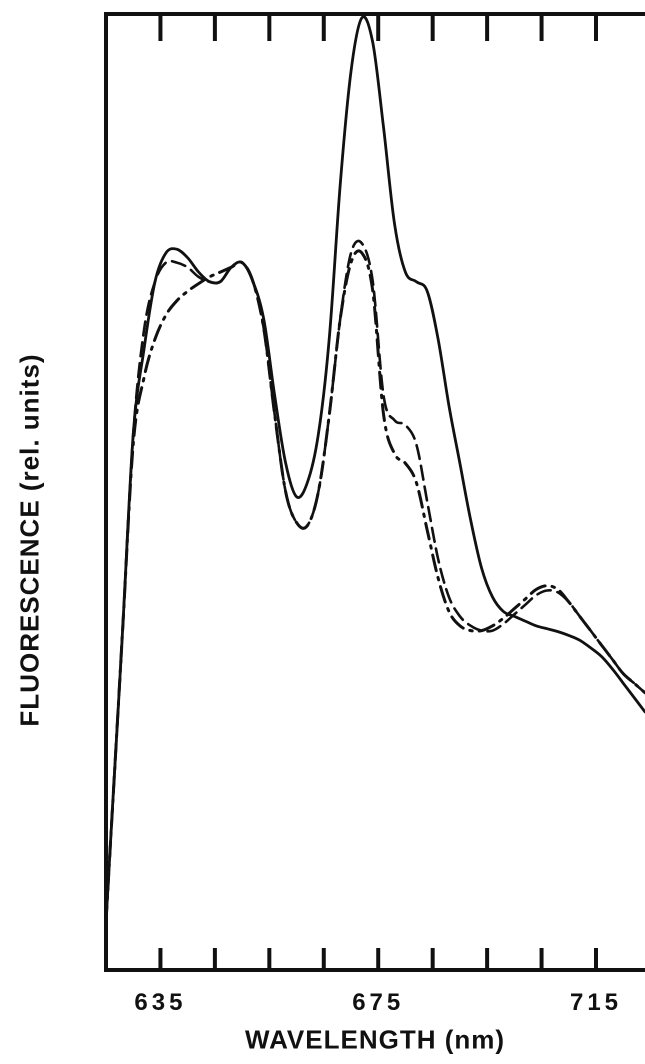 This screenshot has width=645, height=1064. I want to click on x-tick-label: 715, so click(596, 1002).